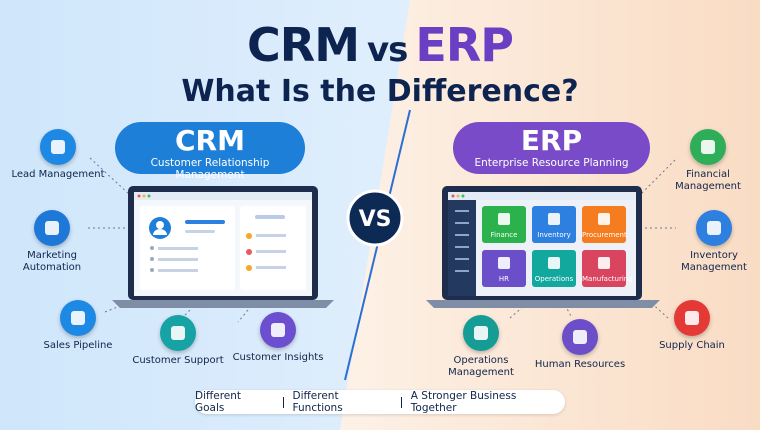  I want to click on erp-pill: ERP Enterprise Resource Planning, so click(551, 148).